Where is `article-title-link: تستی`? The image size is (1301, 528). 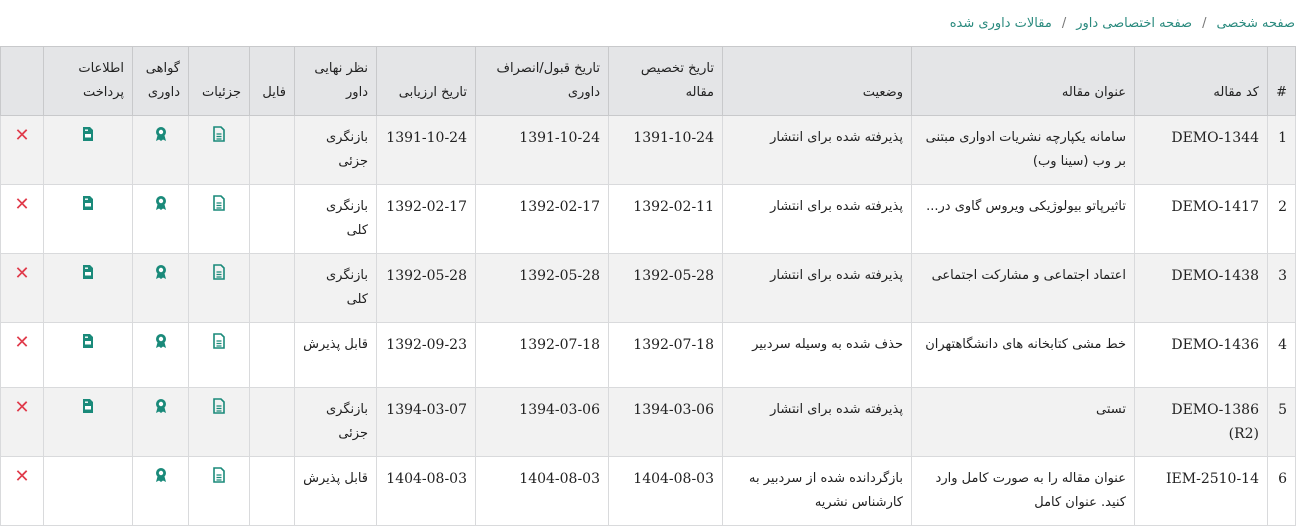 article-title-link: تستی is located at coordinates (1111, 409).